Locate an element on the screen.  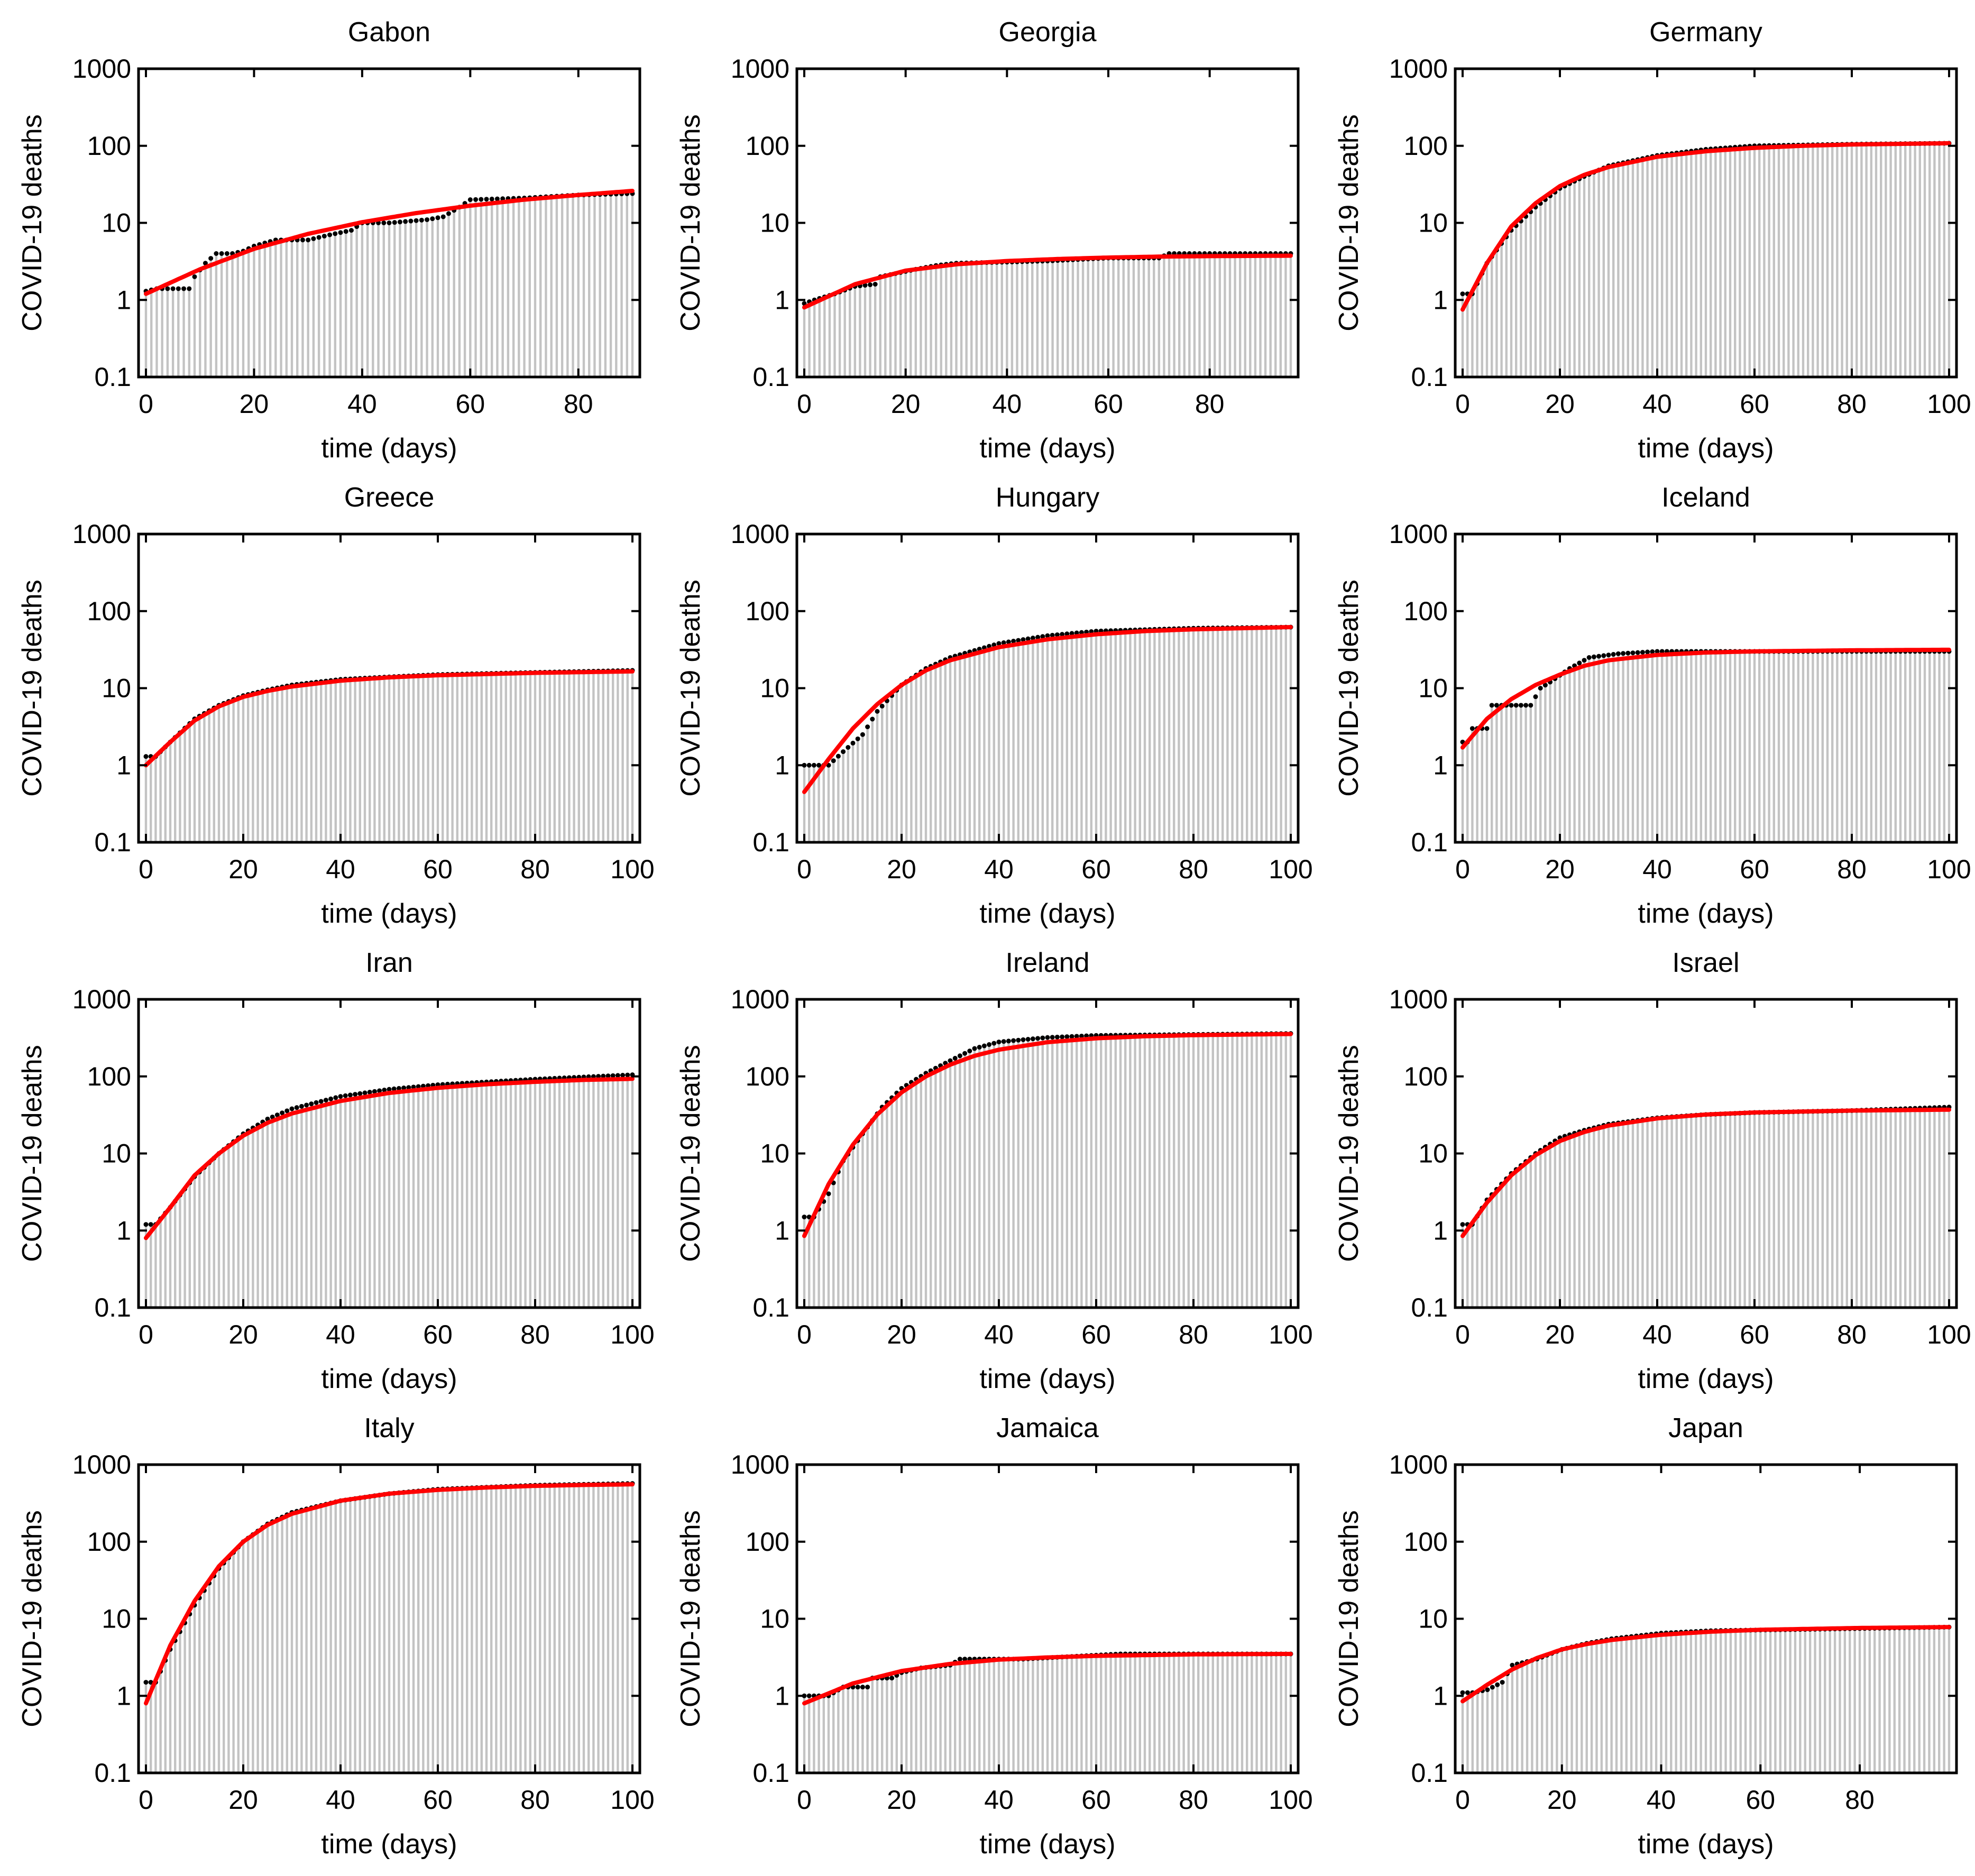
x-tick-label: 40 is located at coordinates (999, 1800).